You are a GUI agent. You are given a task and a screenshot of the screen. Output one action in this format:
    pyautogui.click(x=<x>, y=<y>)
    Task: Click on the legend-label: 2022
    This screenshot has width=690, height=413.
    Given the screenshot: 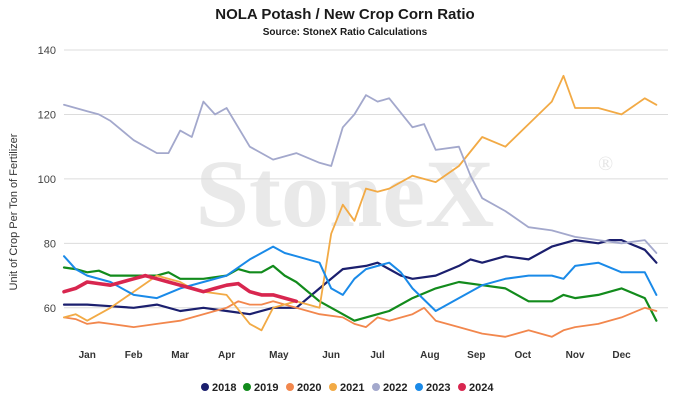 What is the action you would take?
    pyautogui.click(x=395, y=388)
    